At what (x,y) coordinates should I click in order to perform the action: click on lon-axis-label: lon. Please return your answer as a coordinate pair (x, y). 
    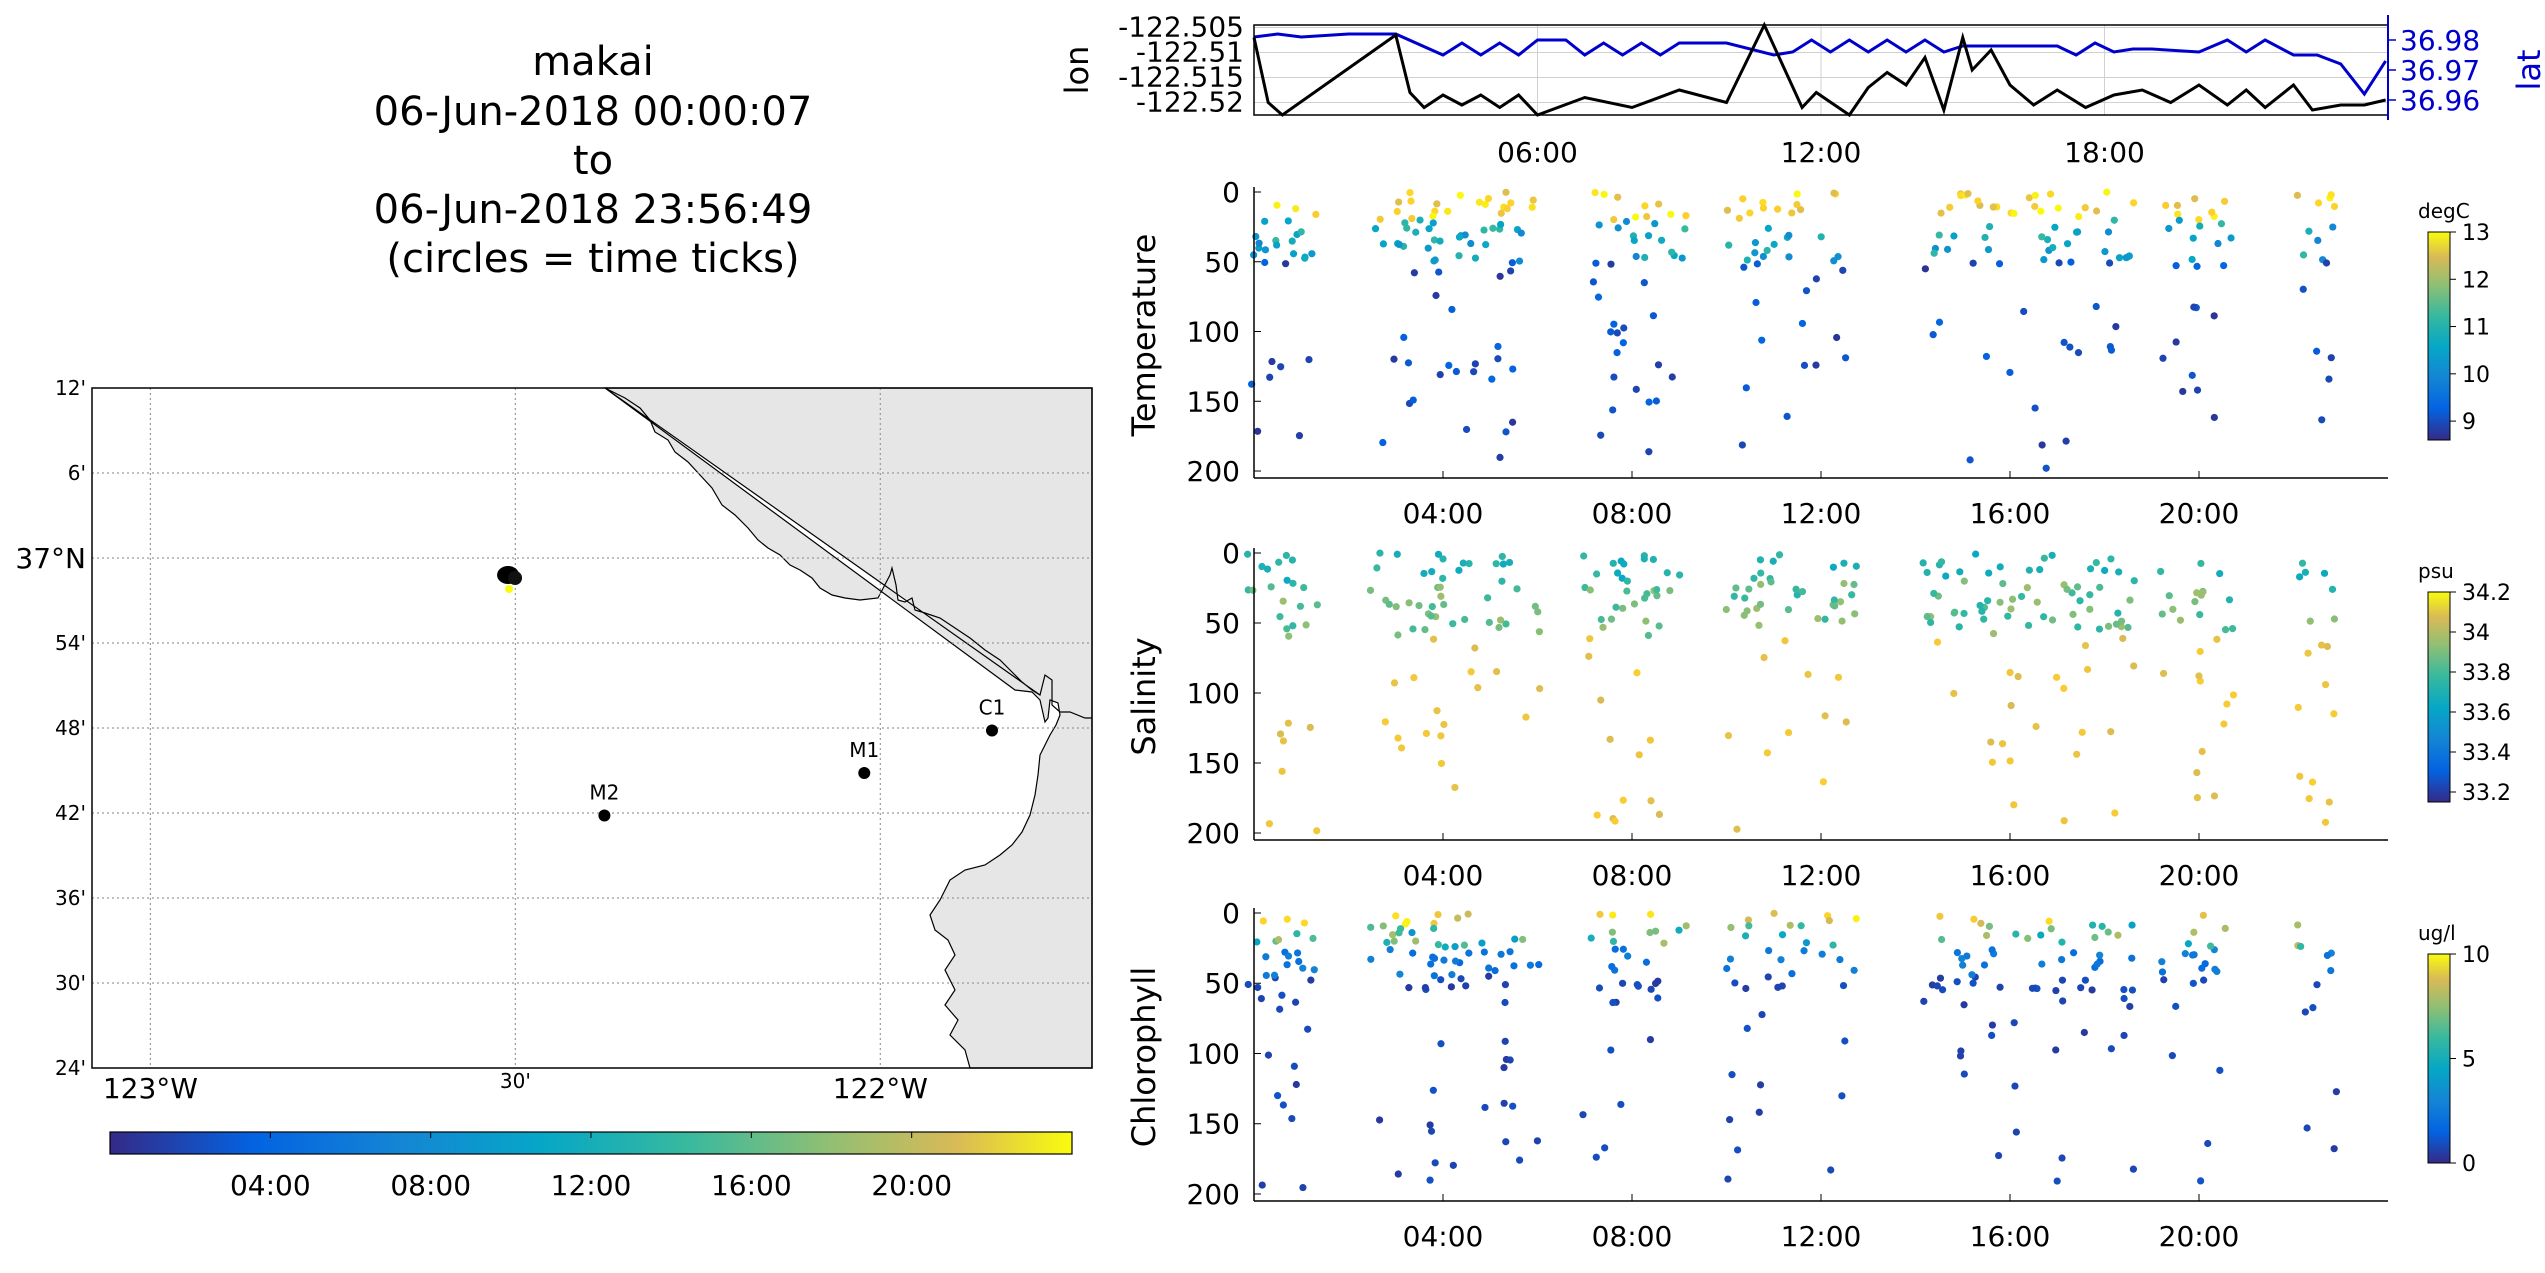
    Looking at the image, I should click on (1077, 70).